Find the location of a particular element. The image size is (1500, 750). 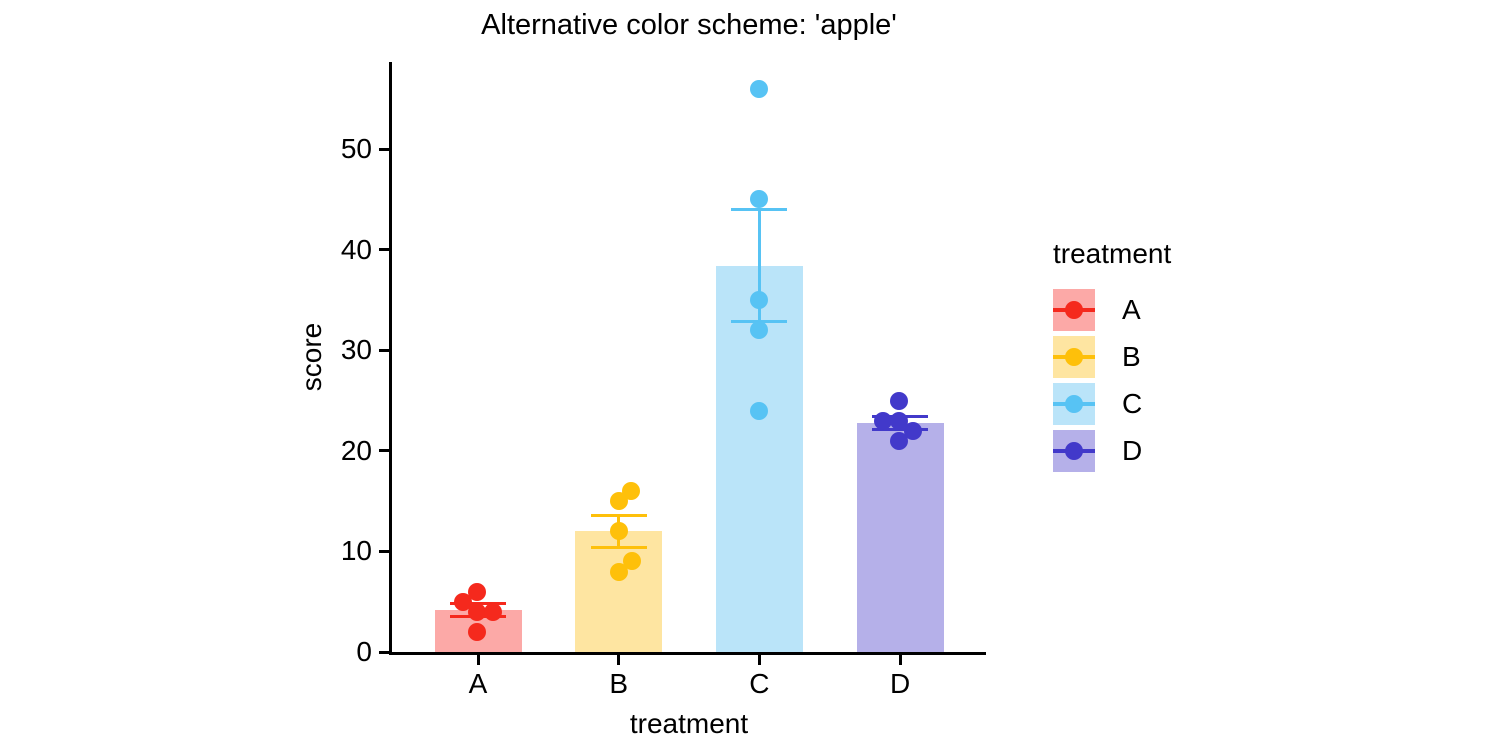

bar-B is located at coordinates (619, 591).